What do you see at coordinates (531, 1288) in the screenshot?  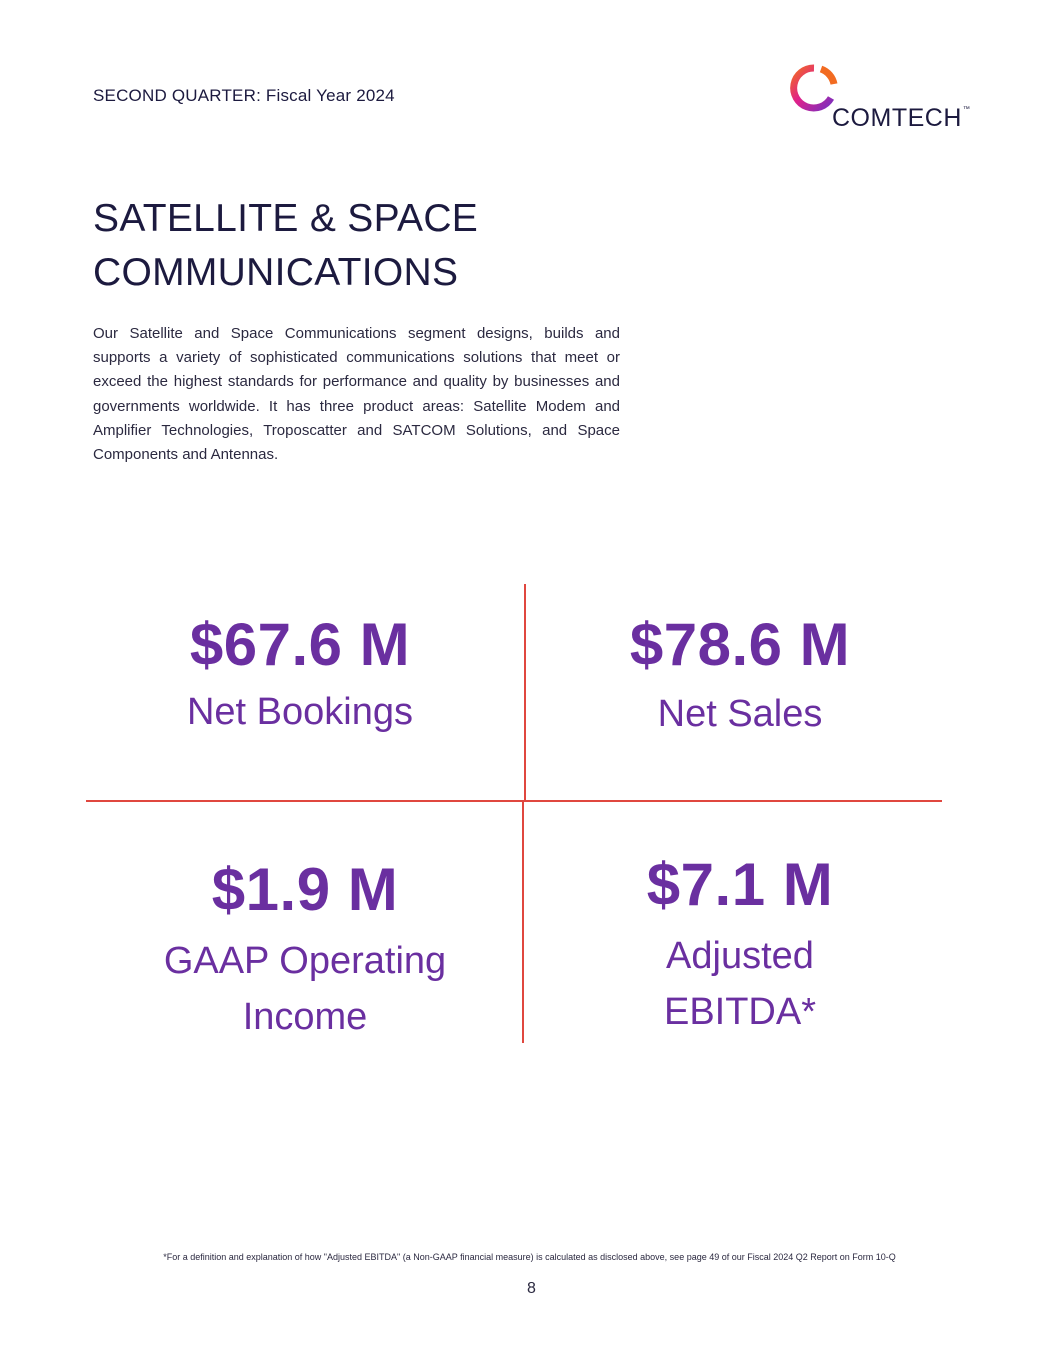 I see `page-number: 8` at bounding box center [531, 1288].